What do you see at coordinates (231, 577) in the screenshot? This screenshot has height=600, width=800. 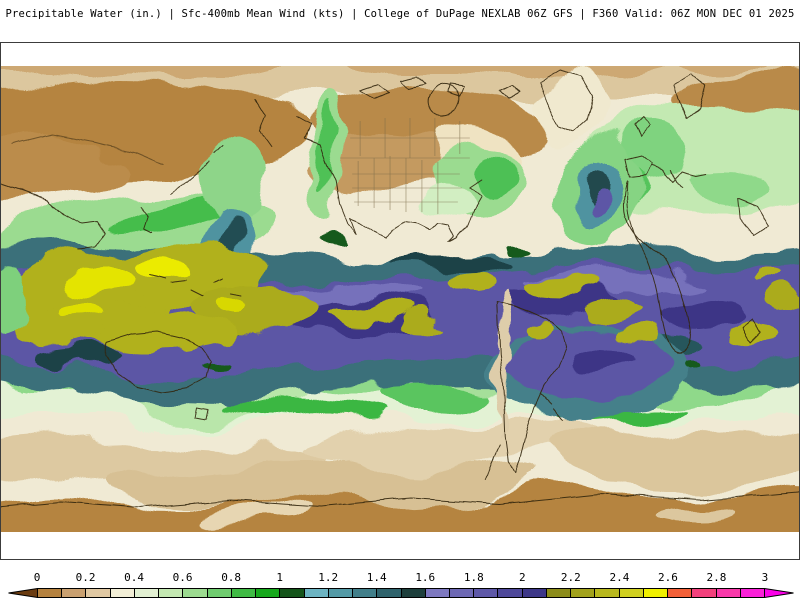 I see `colorbar-tick-label: 0.8` at bounding box center [231, 577].